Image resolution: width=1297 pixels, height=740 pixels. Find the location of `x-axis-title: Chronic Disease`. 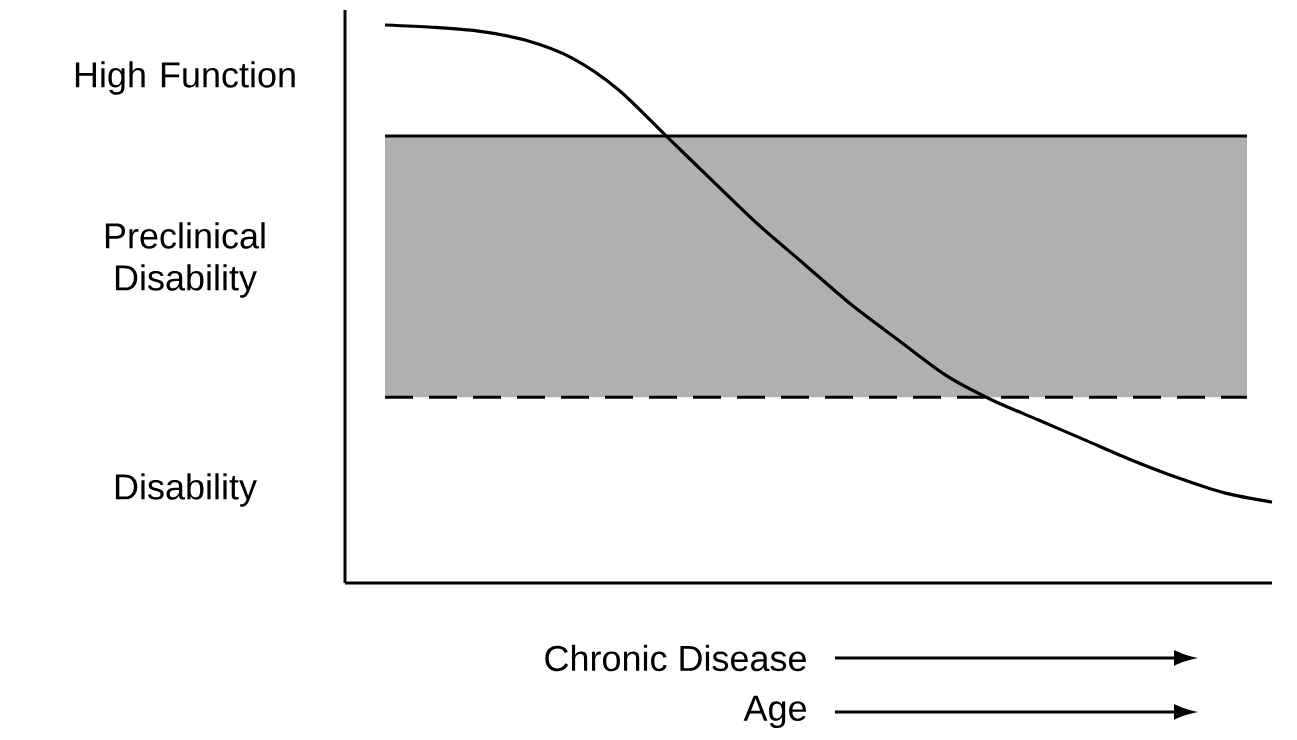

x-axis-title: Chronic Disease is located at coordinates (675, 658).